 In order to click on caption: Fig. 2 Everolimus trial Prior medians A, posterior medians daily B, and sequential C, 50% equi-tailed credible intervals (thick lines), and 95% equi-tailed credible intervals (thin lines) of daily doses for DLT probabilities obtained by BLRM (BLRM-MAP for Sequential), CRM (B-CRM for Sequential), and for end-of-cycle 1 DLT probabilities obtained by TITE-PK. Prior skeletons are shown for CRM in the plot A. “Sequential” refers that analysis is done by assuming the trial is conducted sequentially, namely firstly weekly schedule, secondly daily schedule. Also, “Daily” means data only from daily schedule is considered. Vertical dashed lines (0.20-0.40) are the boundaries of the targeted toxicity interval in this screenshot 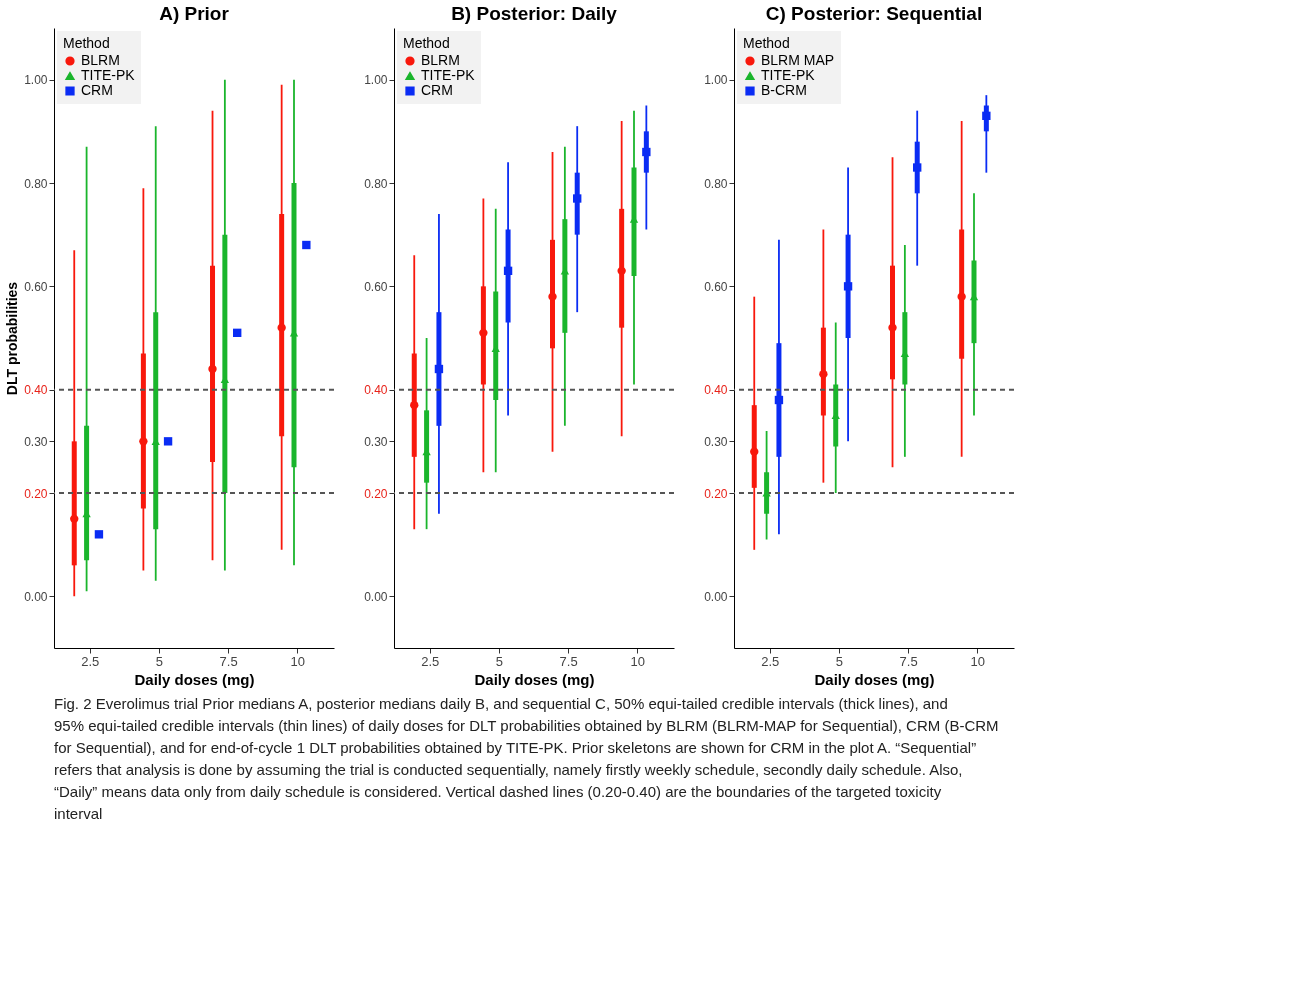, I will do `click(526, 758)`.